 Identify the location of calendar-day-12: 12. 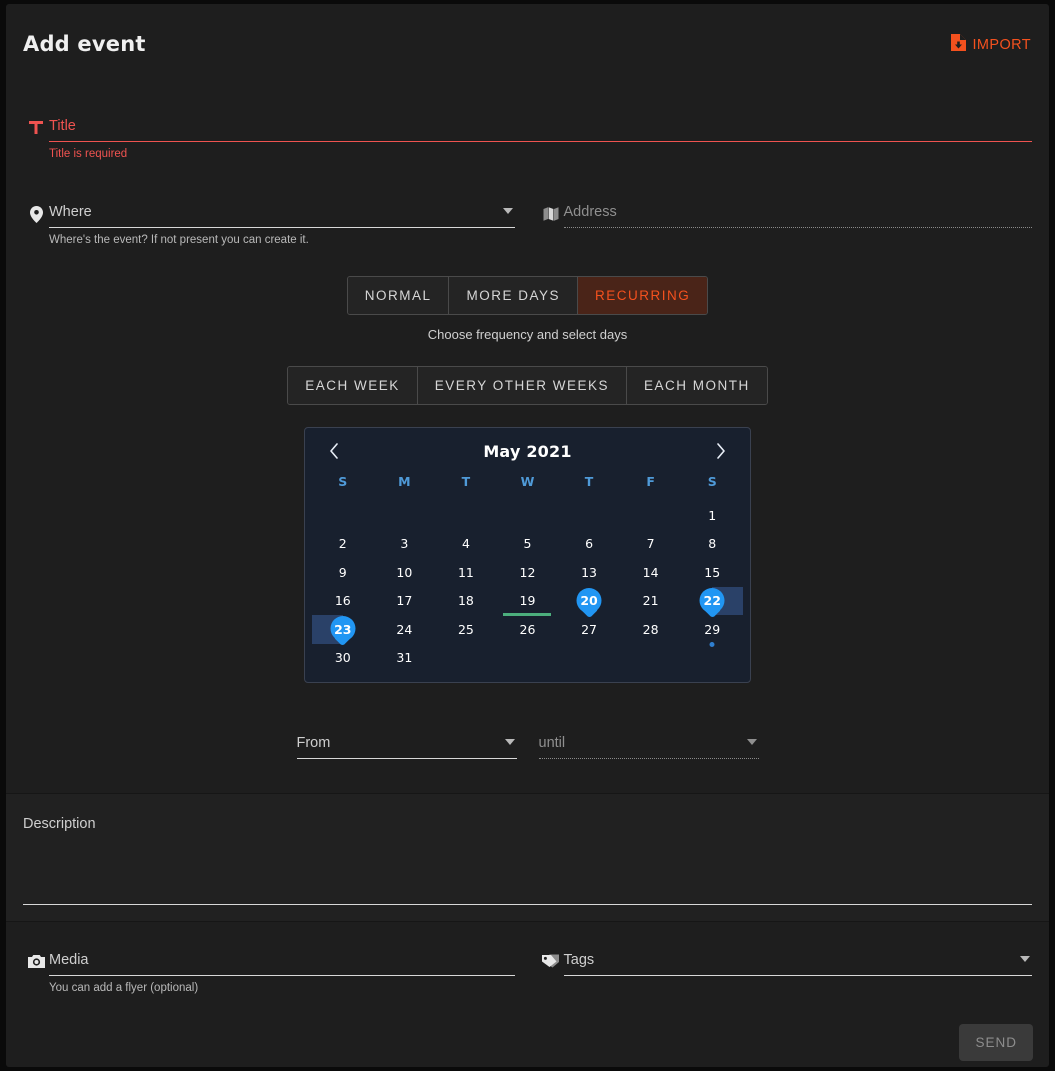
(528, 572).